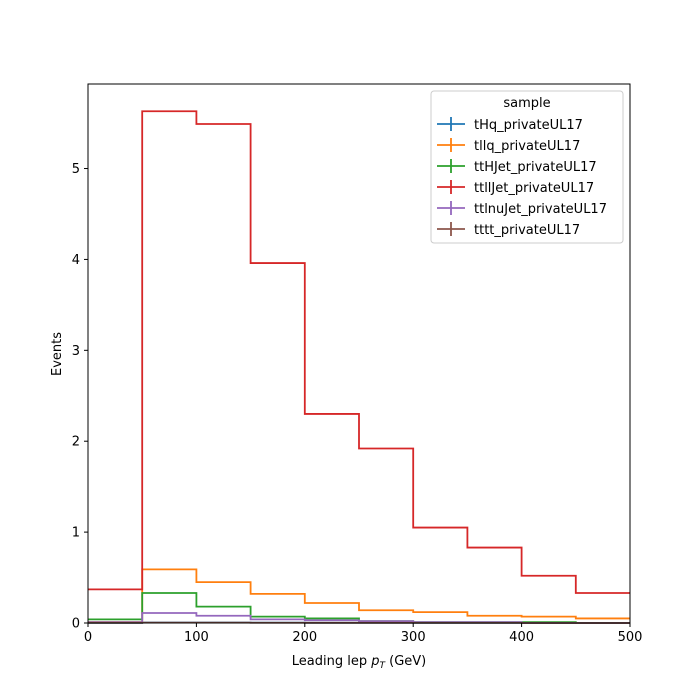 The image size is (700, 700). I want to click on x-tick-label: 0, so click(88, 637).